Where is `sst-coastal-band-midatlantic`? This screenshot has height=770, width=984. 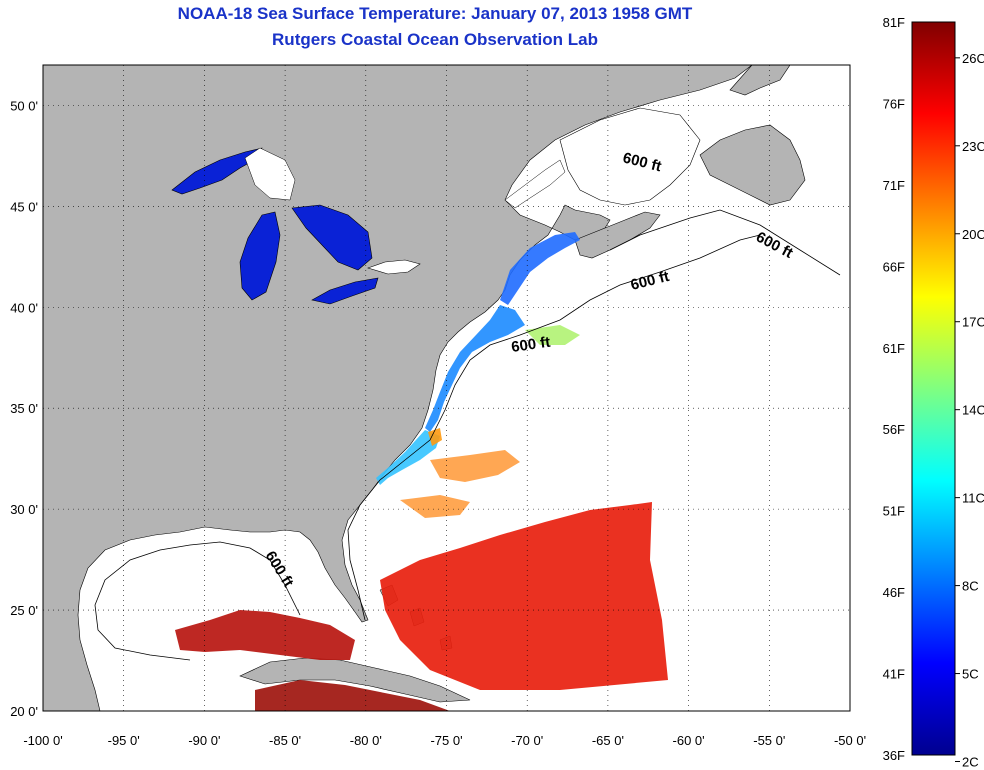
sst-coastal-band-midatlantic is located at coordinates (475, 368).